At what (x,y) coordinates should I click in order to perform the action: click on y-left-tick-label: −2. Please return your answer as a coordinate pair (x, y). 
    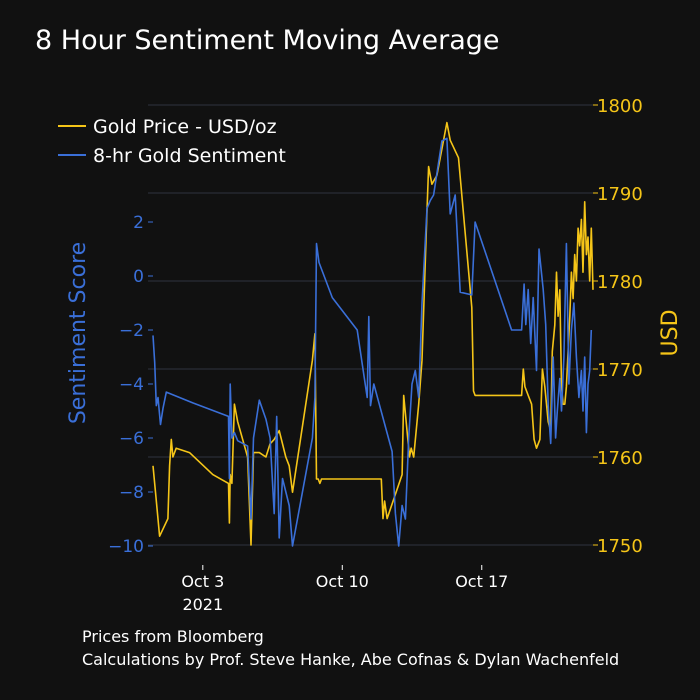
    Looking at the image, I should click on (131, 331).